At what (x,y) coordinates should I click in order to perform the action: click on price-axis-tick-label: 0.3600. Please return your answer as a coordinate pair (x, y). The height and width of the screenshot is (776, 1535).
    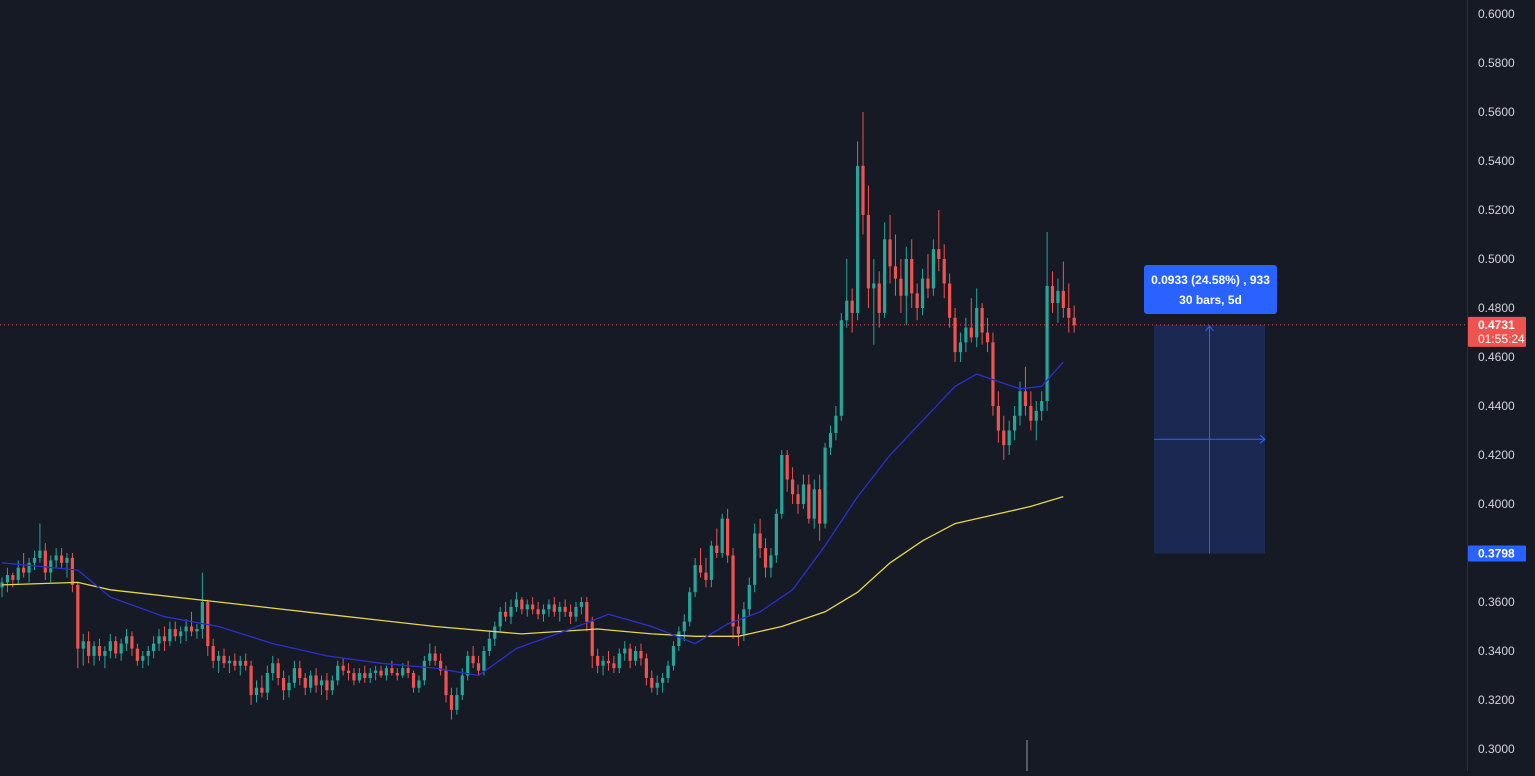
    Looking at the image, I should click on (1496, 602).